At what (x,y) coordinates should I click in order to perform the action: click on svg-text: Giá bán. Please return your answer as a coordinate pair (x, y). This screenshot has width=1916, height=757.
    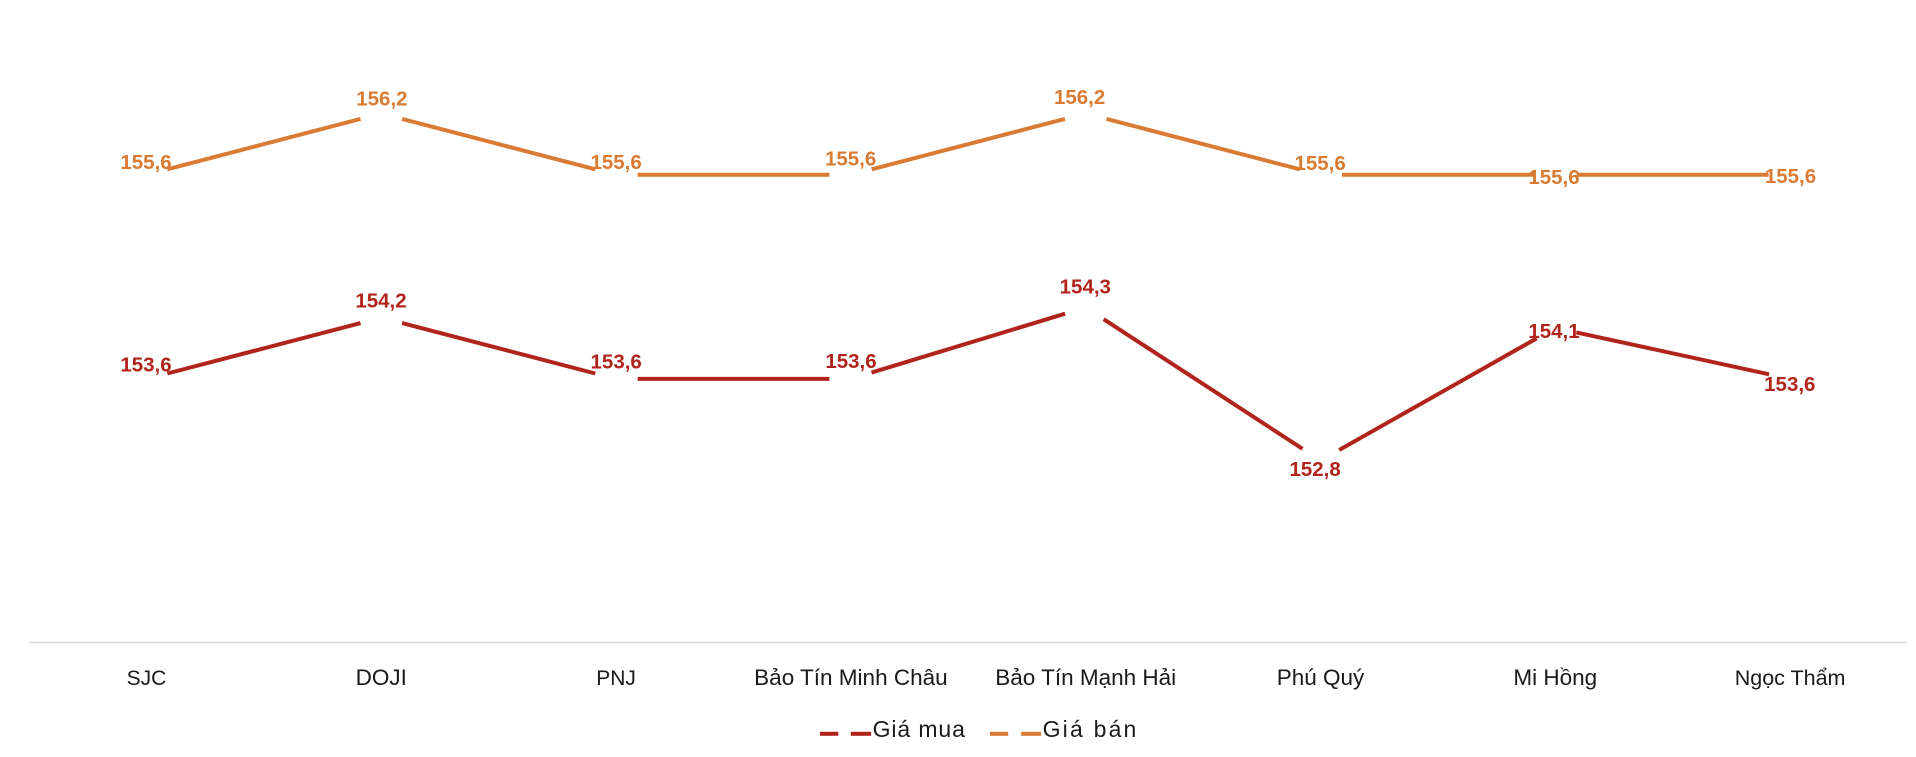
    Looking at the image, I should click on (1091, 729).